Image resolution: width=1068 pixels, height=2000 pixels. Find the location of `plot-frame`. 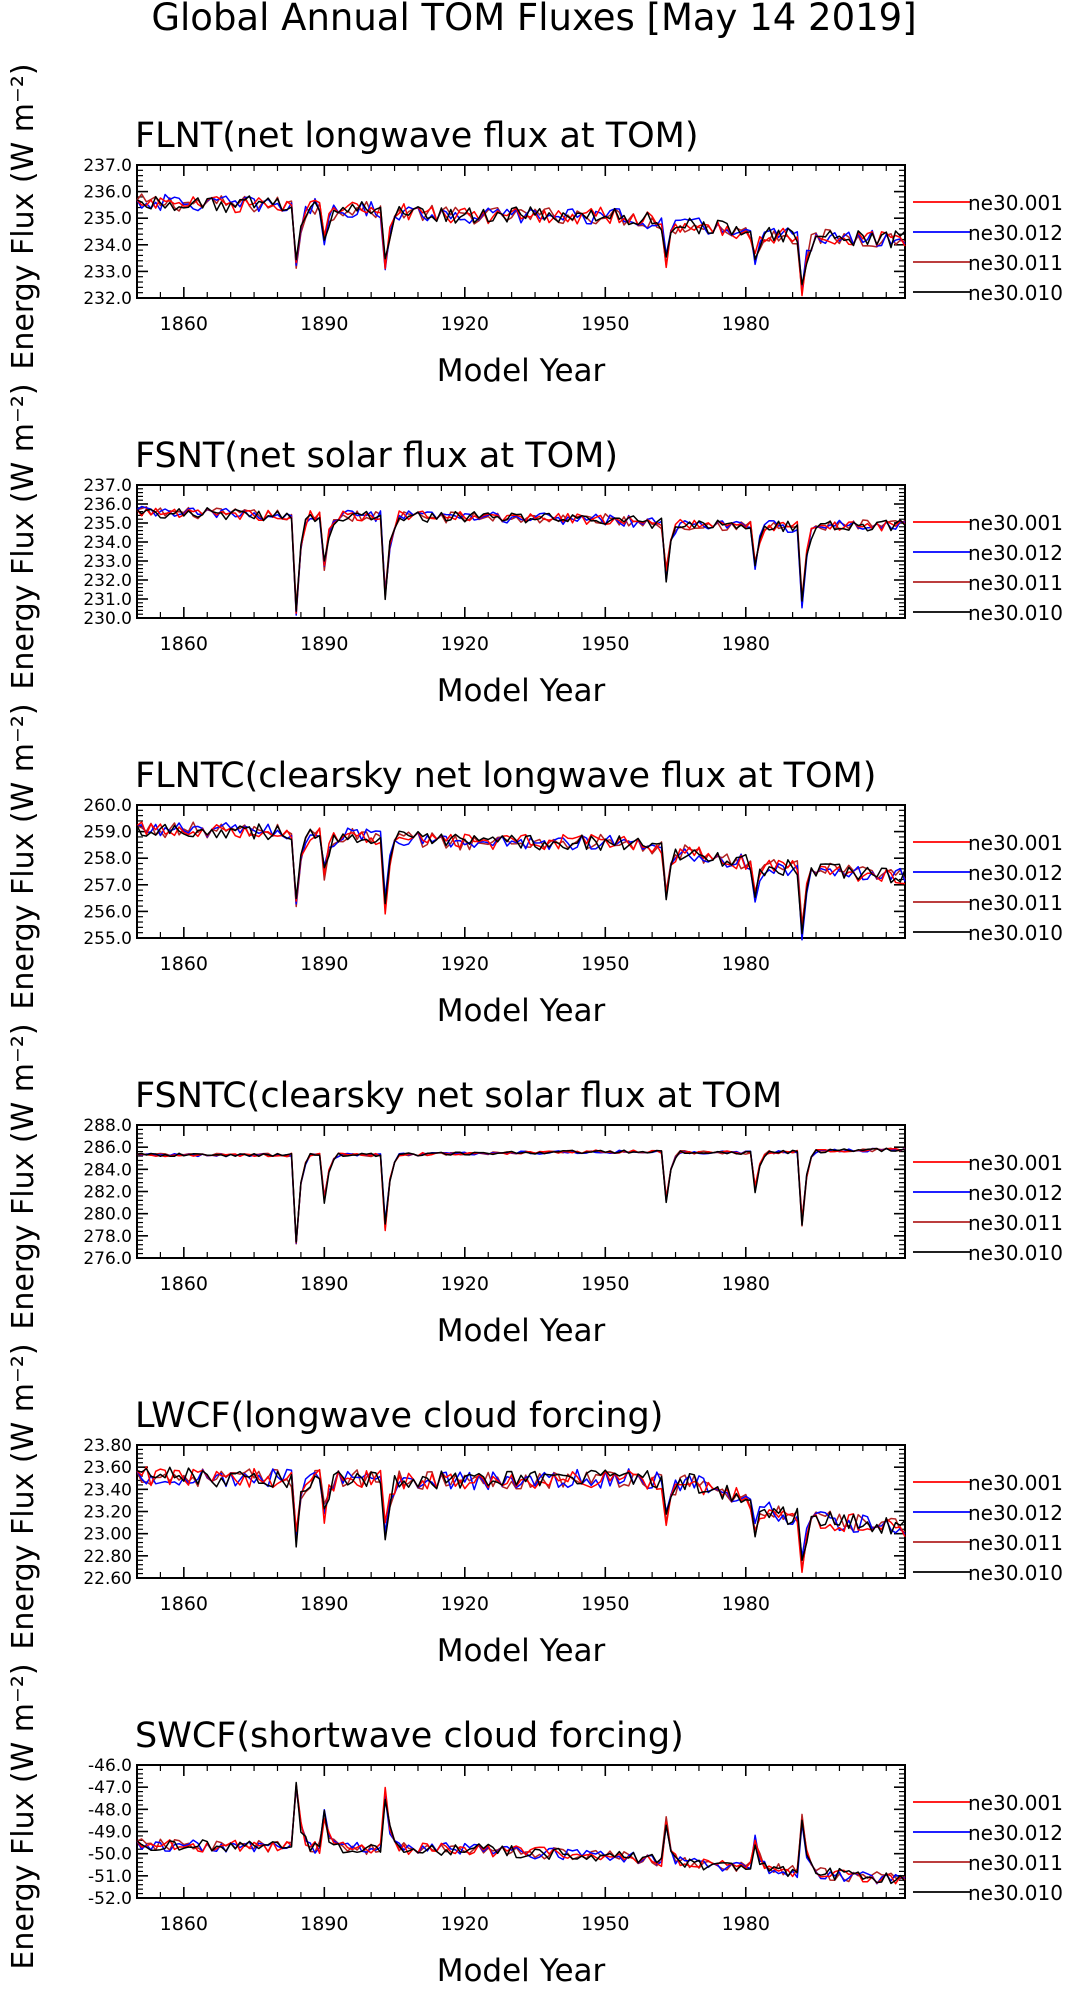

plot-frame is located at coordinates (521, 1831).